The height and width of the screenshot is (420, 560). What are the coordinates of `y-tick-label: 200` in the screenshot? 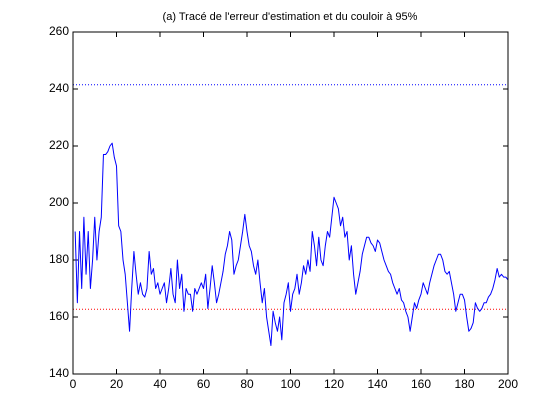 It's located at (59, 202).